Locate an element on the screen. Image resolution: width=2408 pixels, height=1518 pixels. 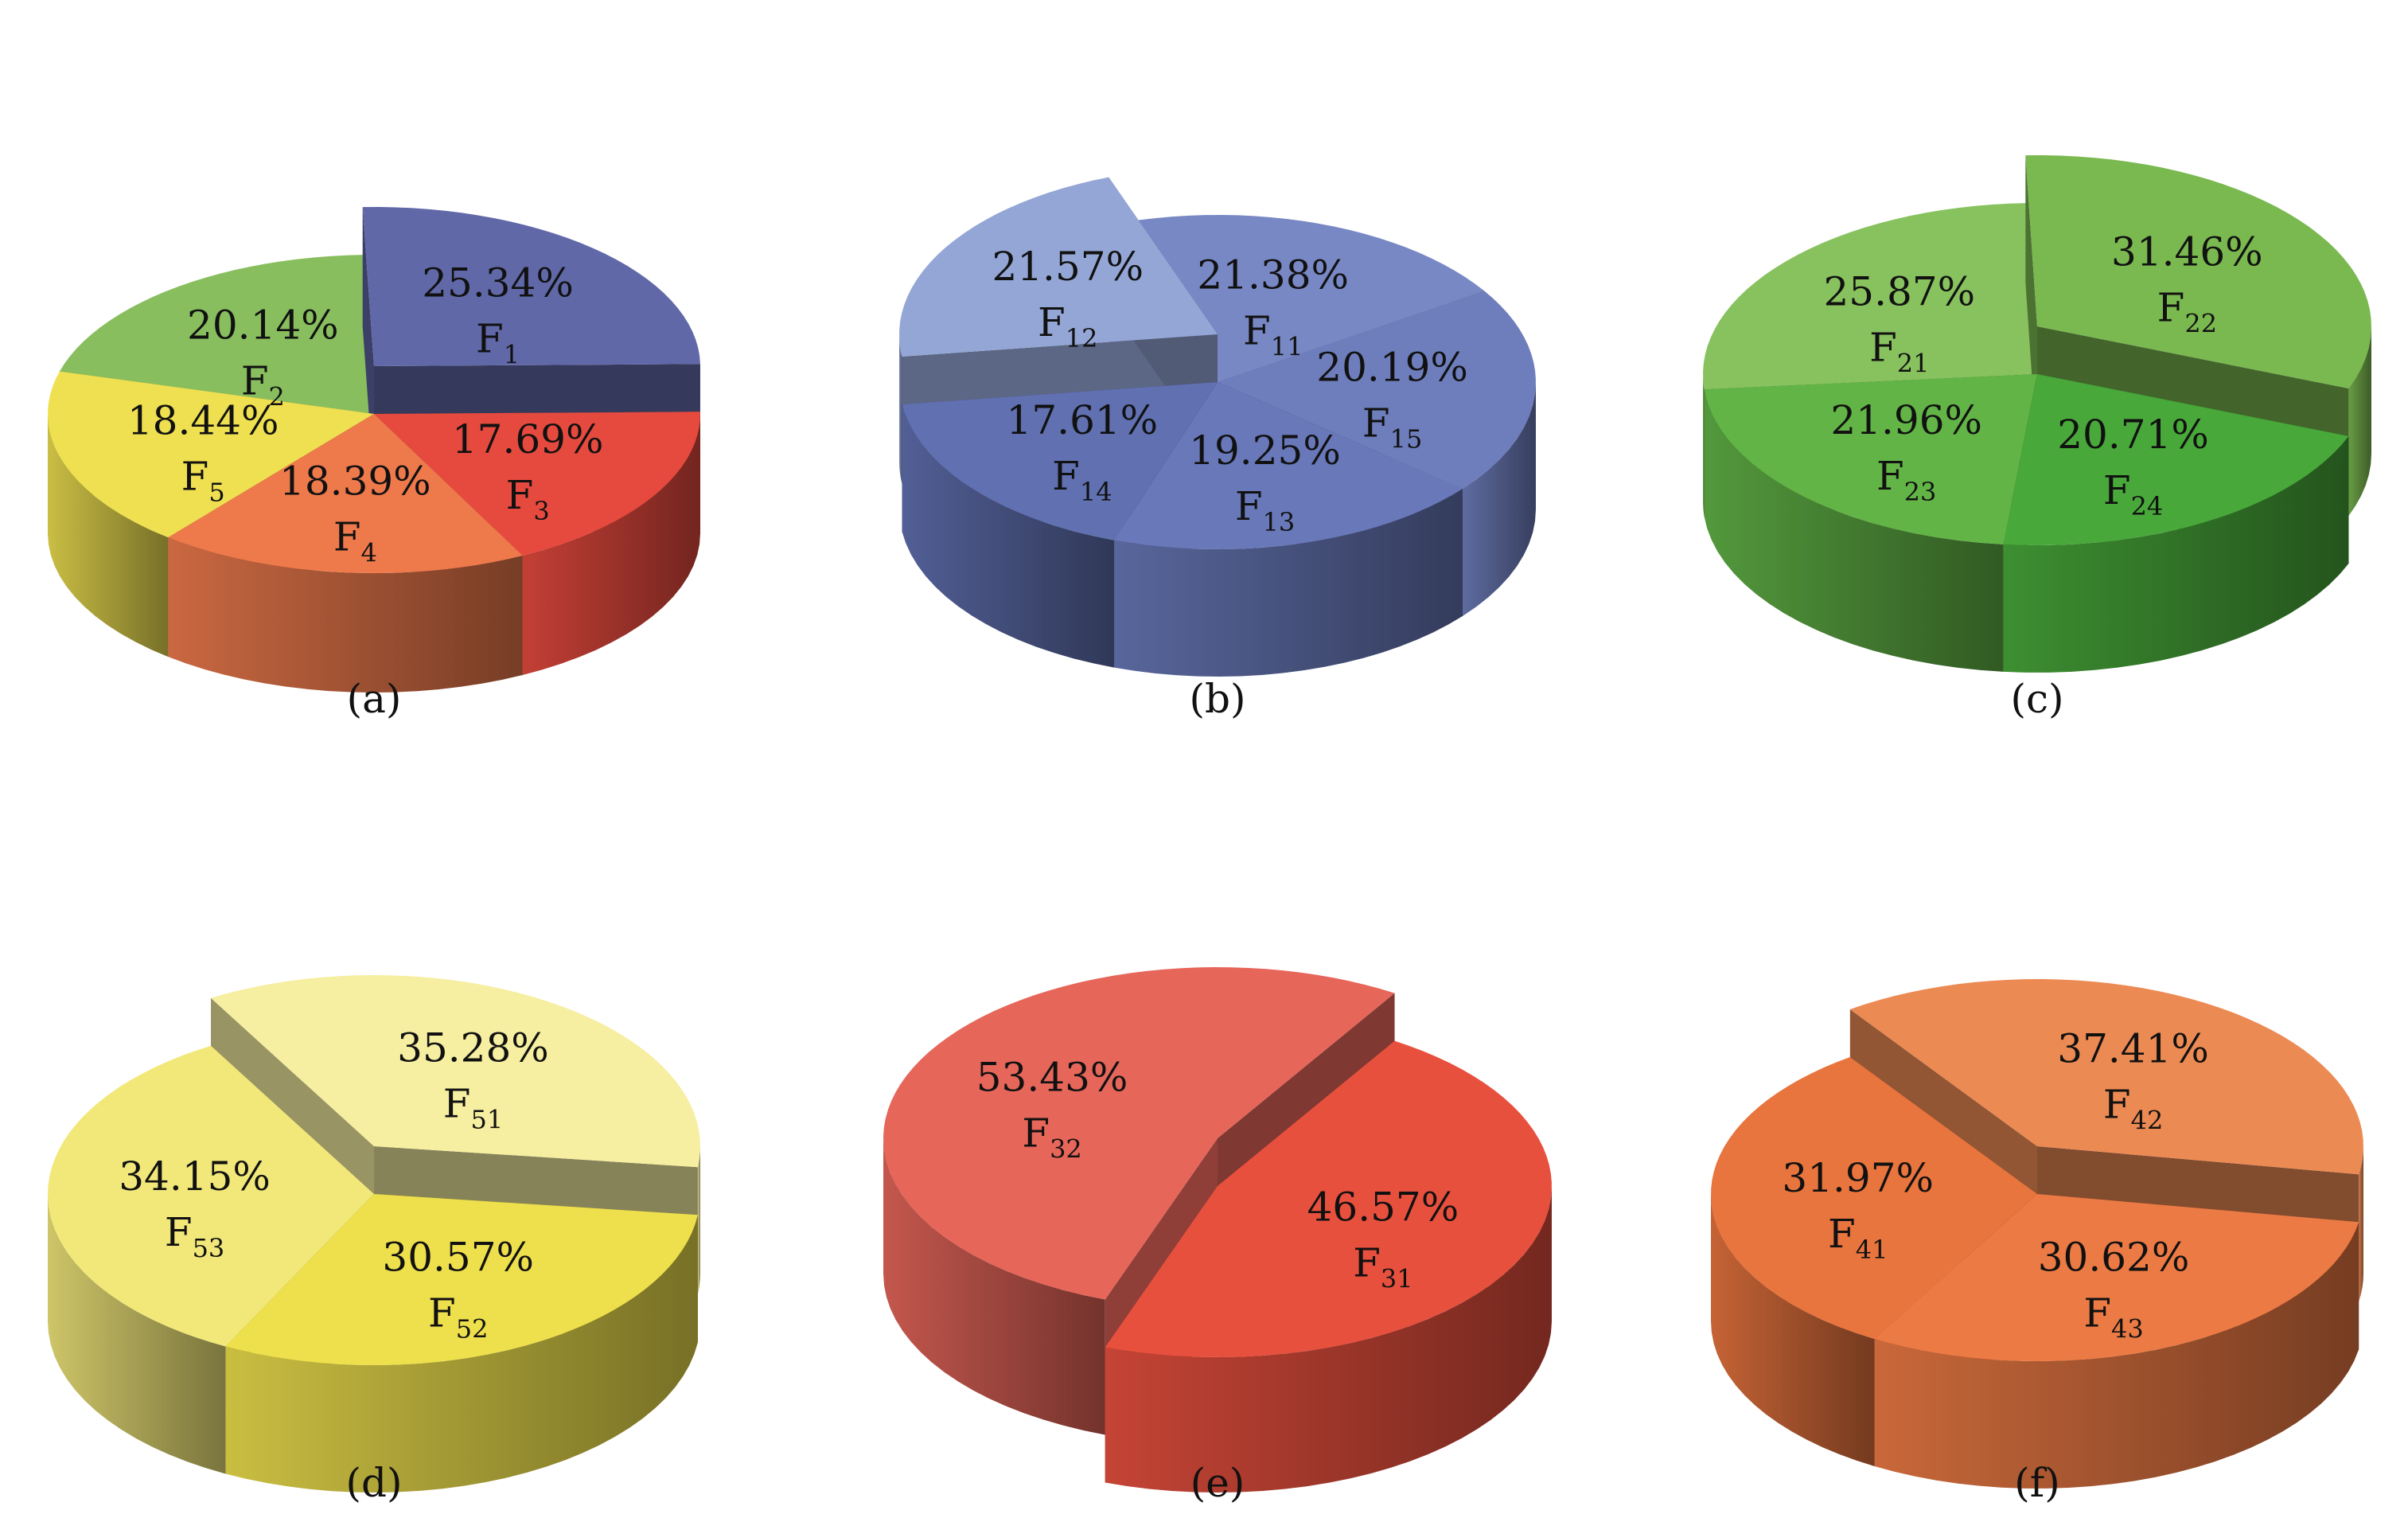
slice-percent-label: 31.97% is located at coordinates (1858, 1178).